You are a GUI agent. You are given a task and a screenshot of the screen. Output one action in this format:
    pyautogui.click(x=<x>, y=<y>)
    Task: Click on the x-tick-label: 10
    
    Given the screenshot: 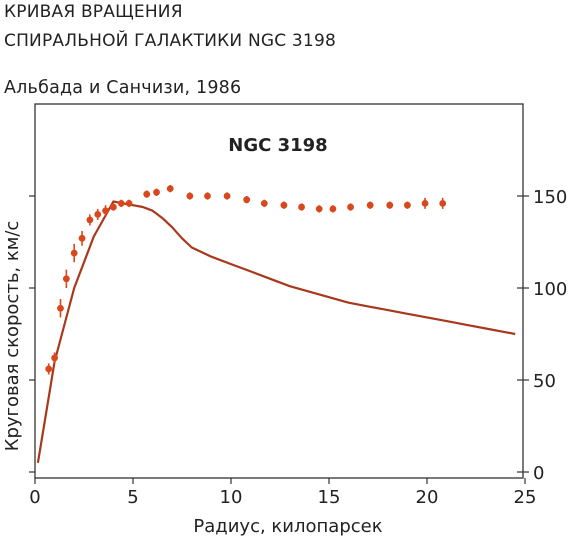 What is the action you would take?
    pyautogui.click(x=231, y=497)
    